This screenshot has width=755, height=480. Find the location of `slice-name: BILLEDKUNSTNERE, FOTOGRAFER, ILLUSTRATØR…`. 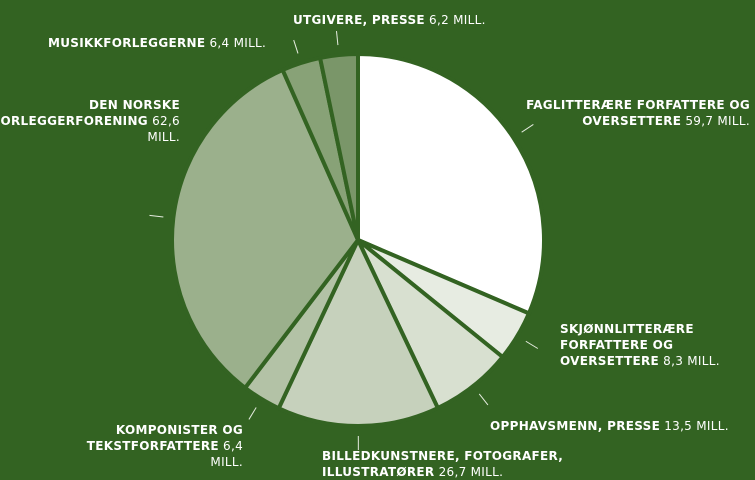

slice-name: BILLEDKUNSTNERE, FOTOGRAFER, ILLUSTRATØR… is located at coordinates (443, 464).